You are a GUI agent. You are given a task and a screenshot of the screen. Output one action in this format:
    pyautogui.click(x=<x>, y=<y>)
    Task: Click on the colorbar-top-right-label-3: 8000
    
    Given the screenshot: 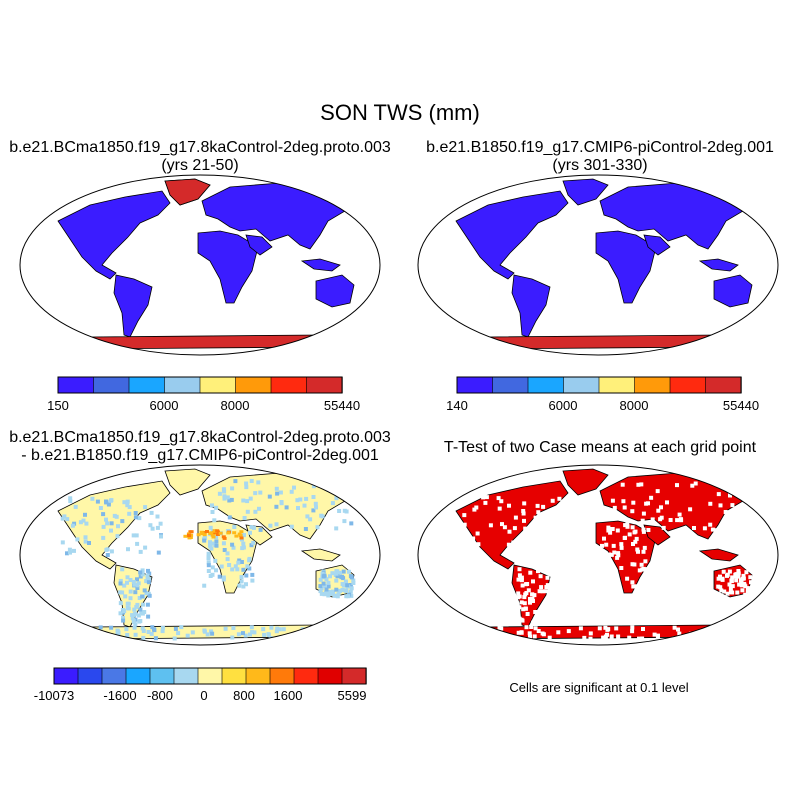 What is the action you would take?
    pyautogui.click(x=634, y=405)
    